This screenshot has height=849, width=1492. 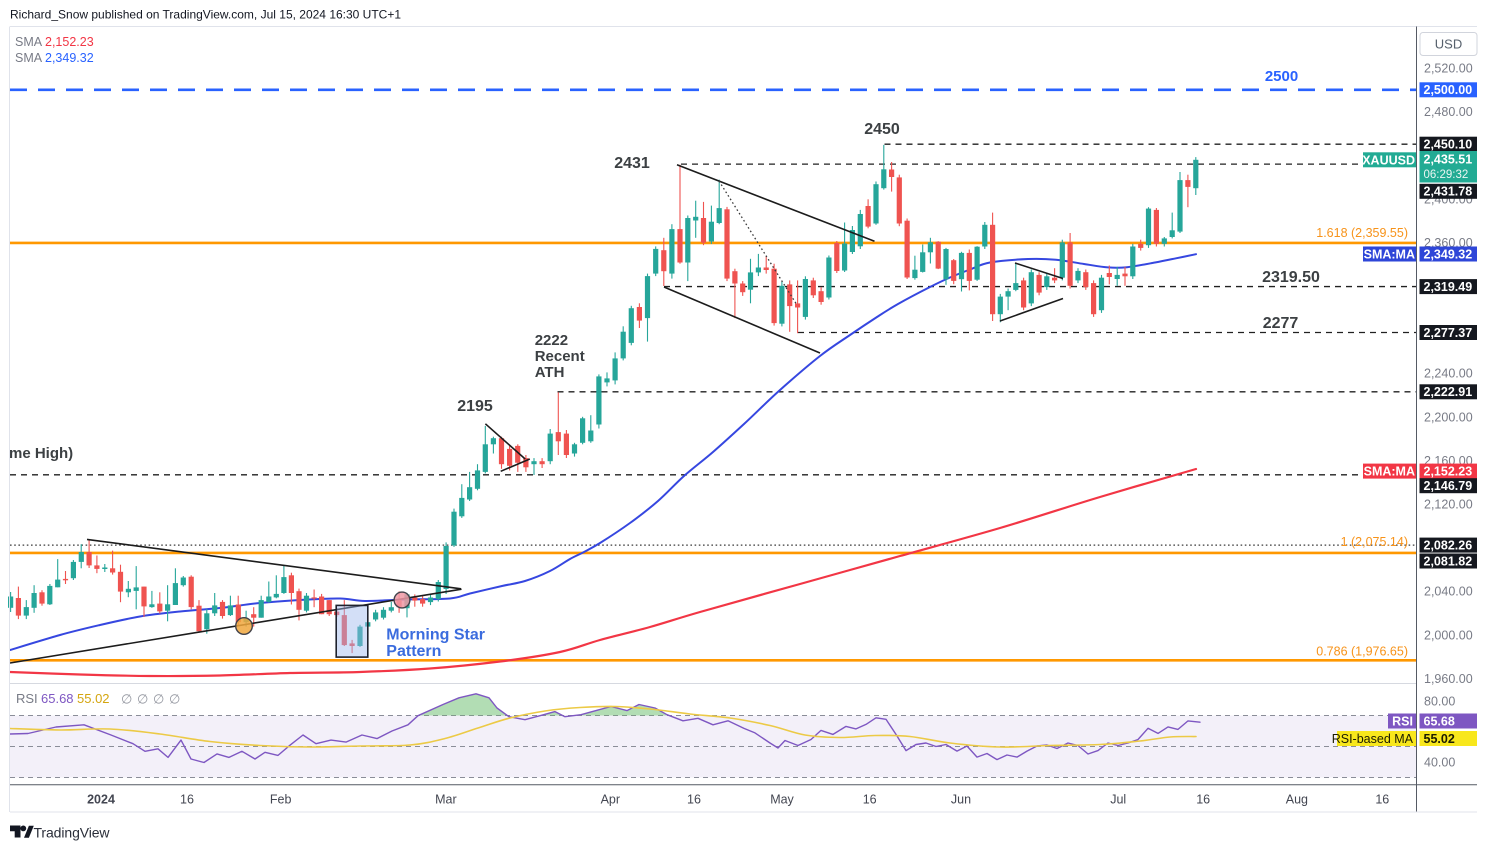 I want to click on svg-text: 2,120.00, so click(x=1448, y=505).